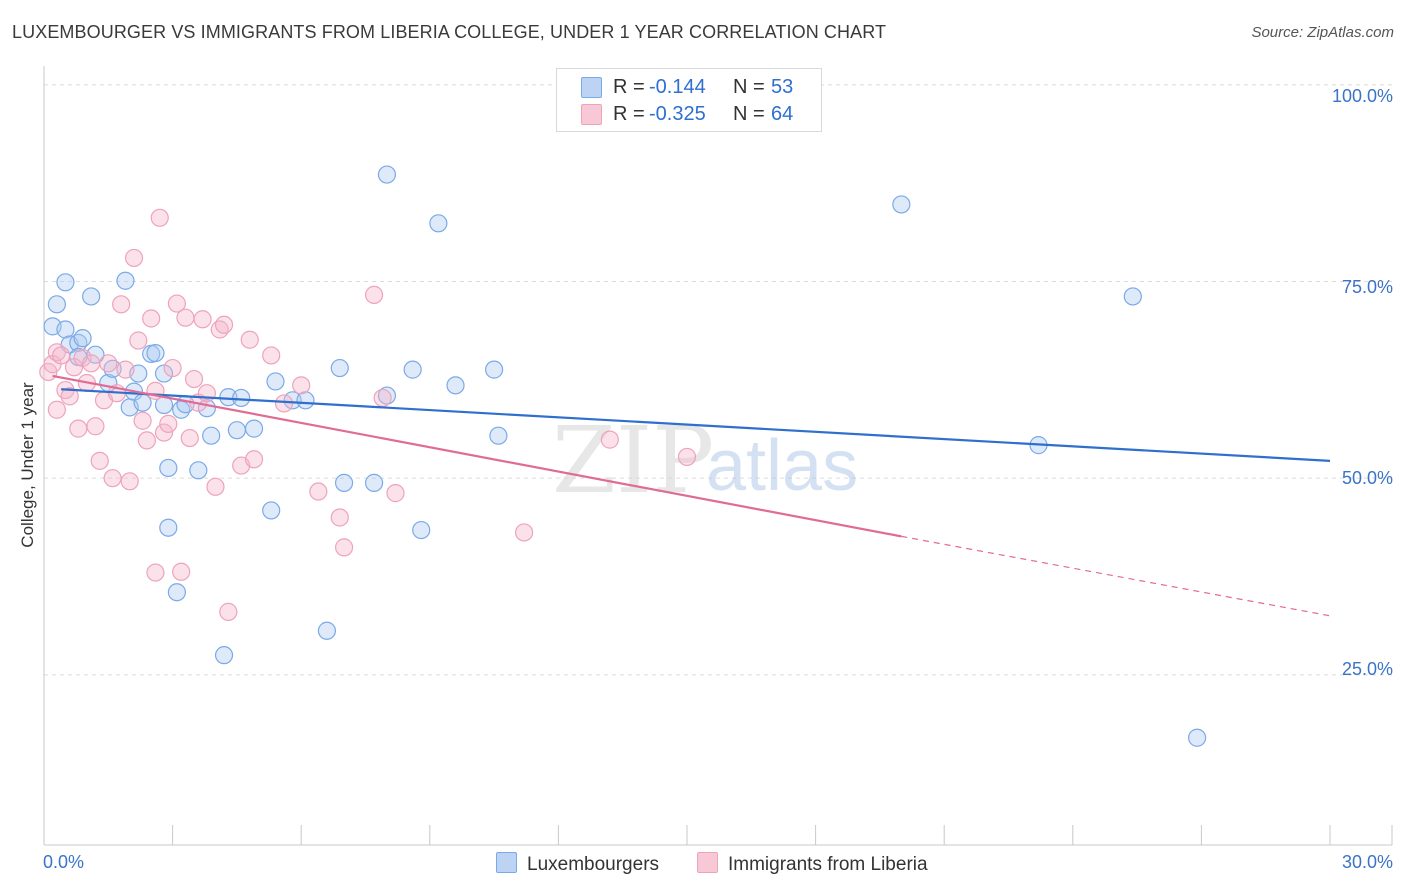 The height and width of the screenshot is (892, 1406). I want to click on bottom-legend-label-luxembourgers: Luxembourgers, so click(593, 864).